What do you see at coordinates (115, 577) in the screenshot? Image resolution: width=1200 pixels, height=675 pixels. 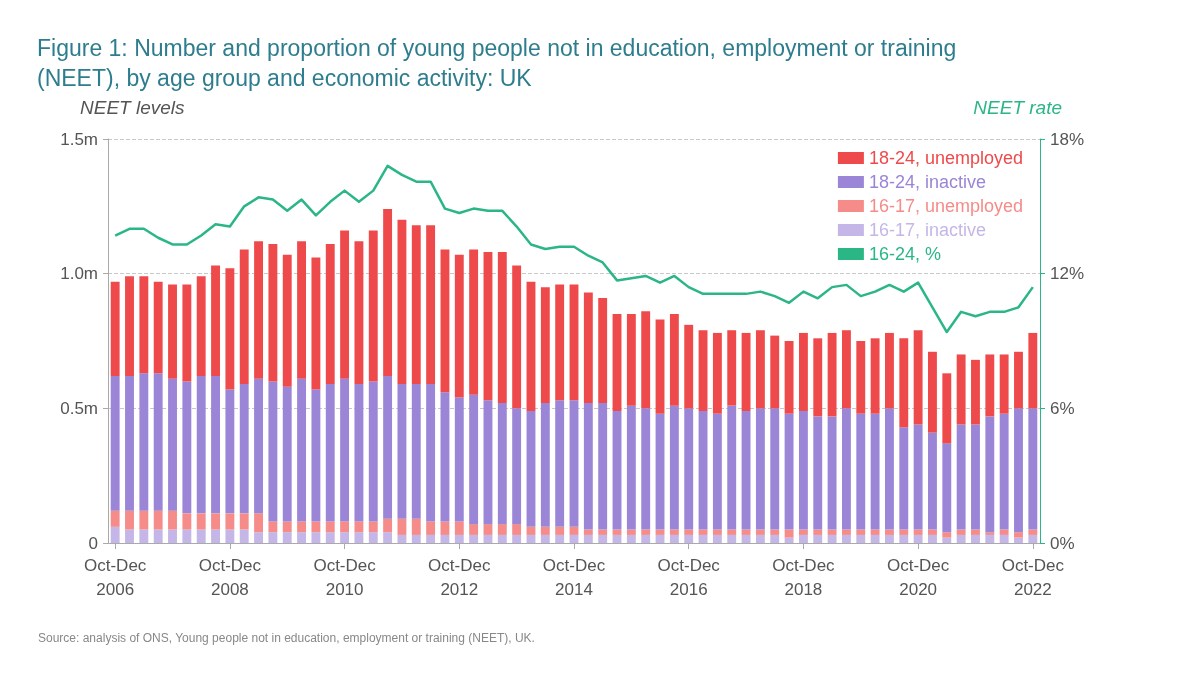 I see `x-tick-label: Oct-Dec 2006` at bounding box center [115, 577].